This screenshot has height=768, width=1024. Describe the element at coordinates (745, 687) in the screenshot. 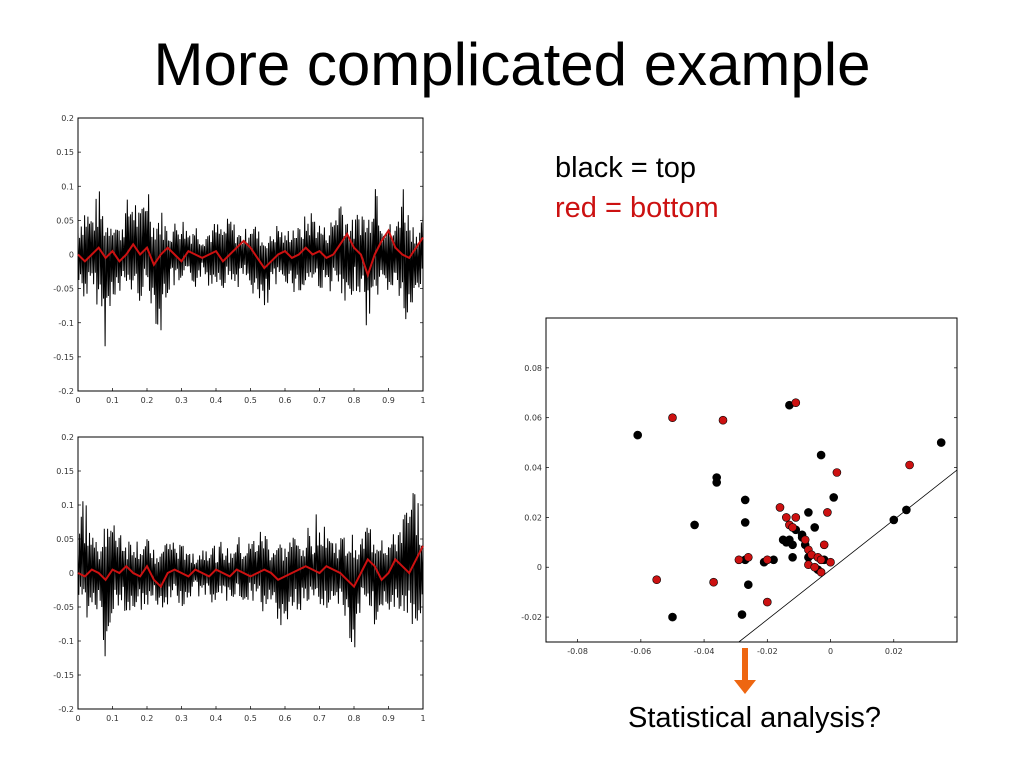

I see `arrow-down-icon` at that location.